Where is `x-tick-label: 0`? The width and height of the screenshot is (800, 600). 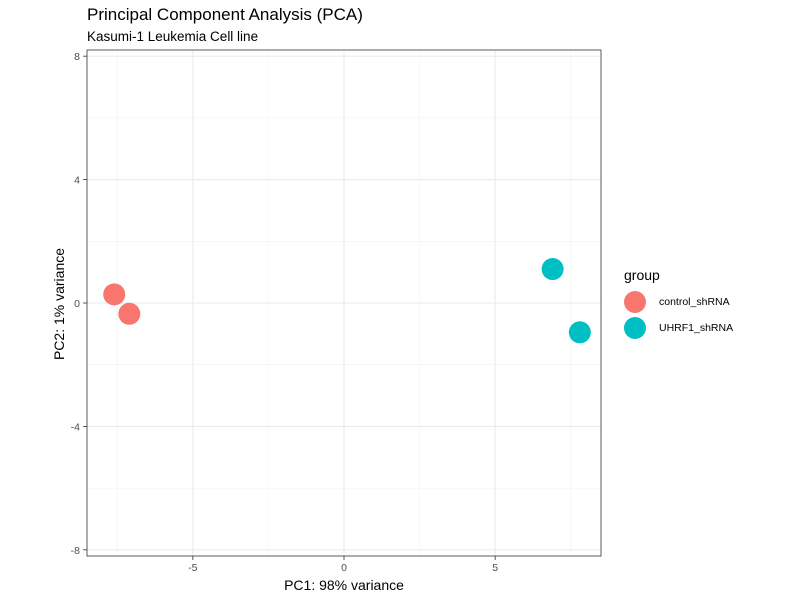 x-tick-label: 0 is located at coordinates (344, 568).